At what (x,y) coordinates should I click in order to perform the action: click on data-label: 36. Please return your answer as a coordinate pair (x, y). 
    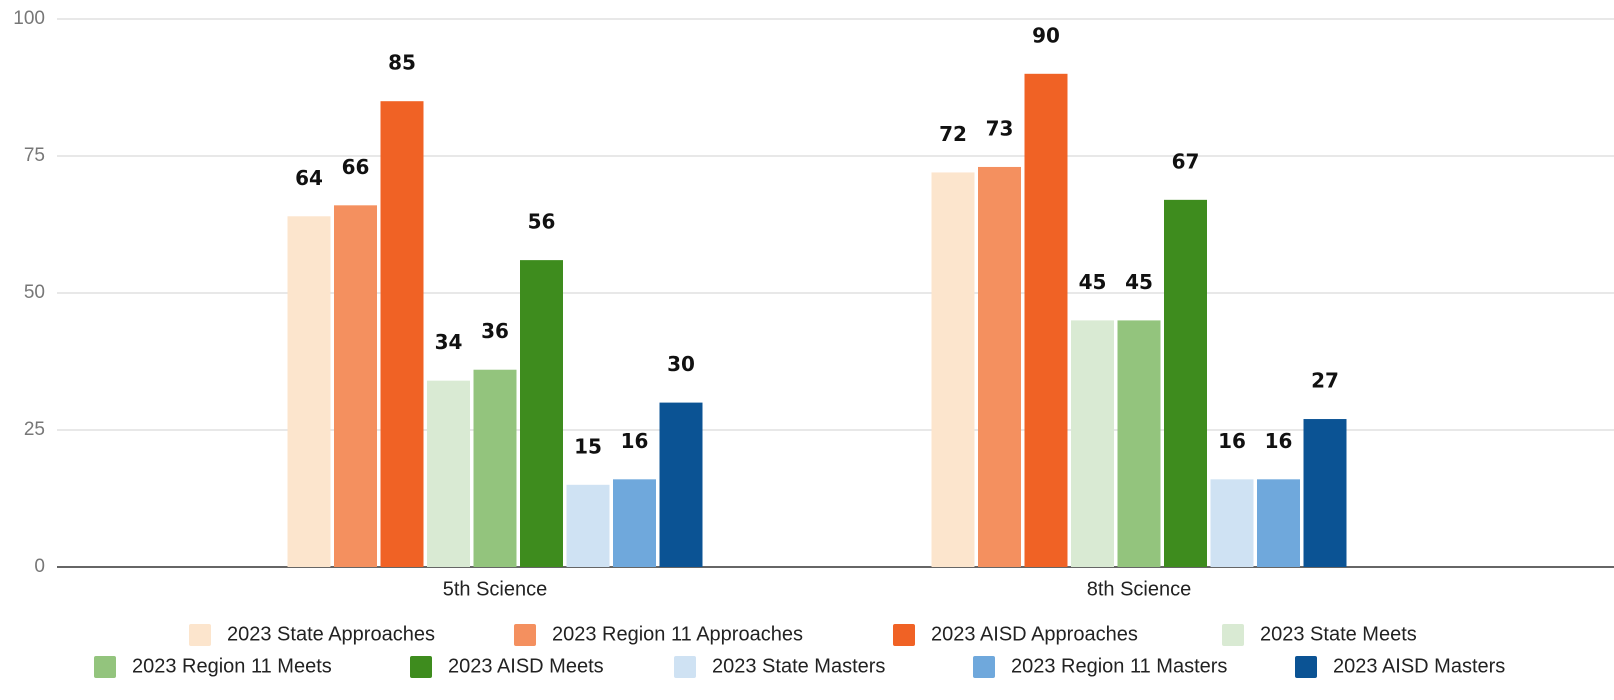
    Looking at the image, I should click on (495, 331).